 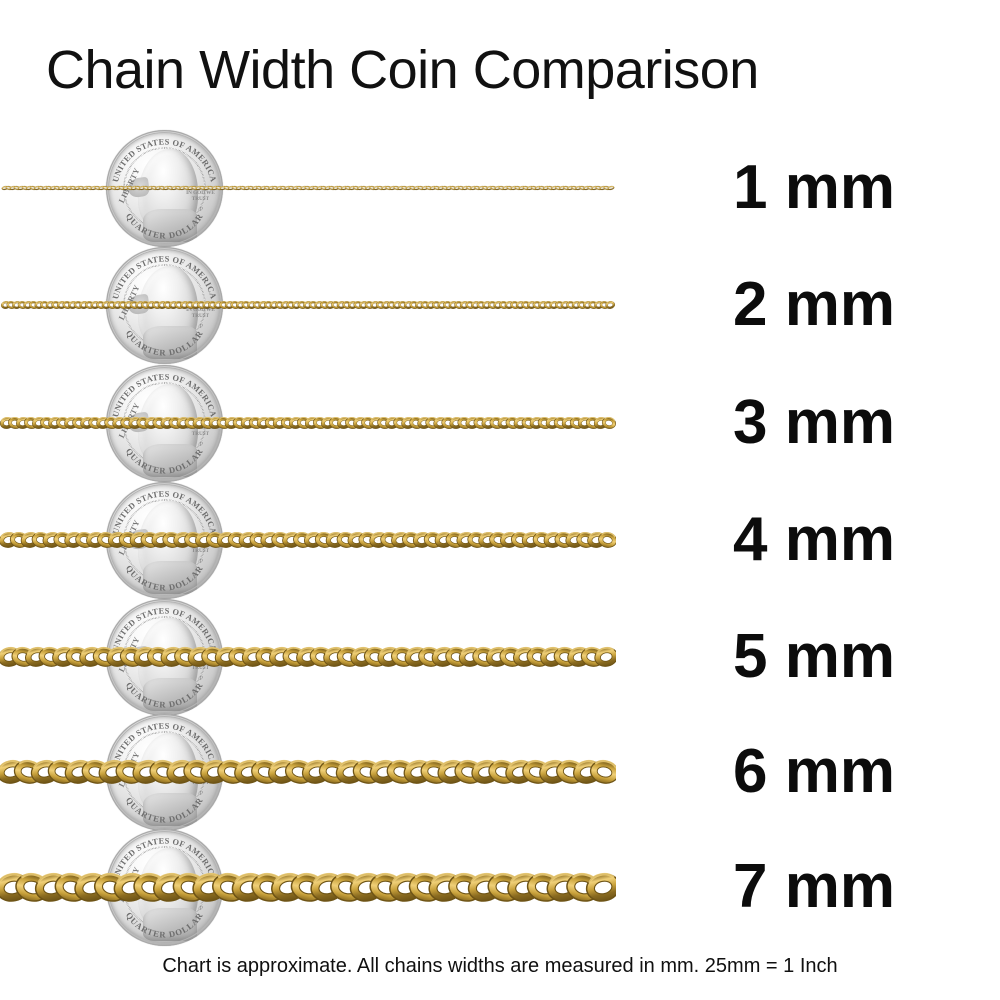 I want to click on coin-mint-mark: P, so click(x=201, y=326).